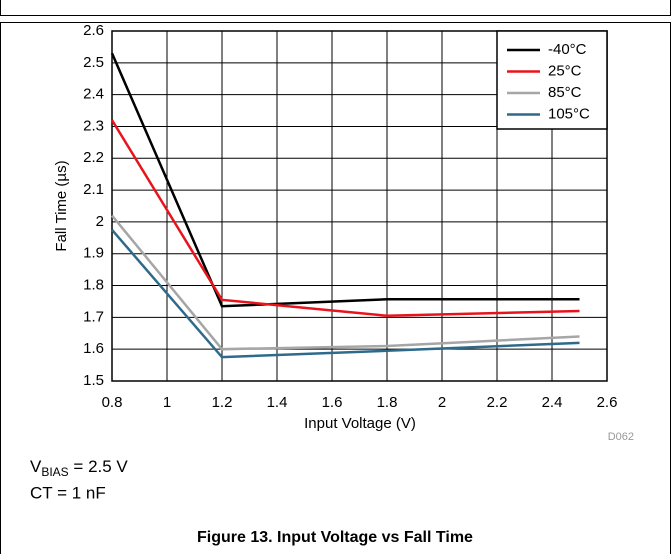  What do you see at coordinates (99, 466) in the screenshot?
I see `note-after: = 2.5 V` at bounding box center [99, 466].